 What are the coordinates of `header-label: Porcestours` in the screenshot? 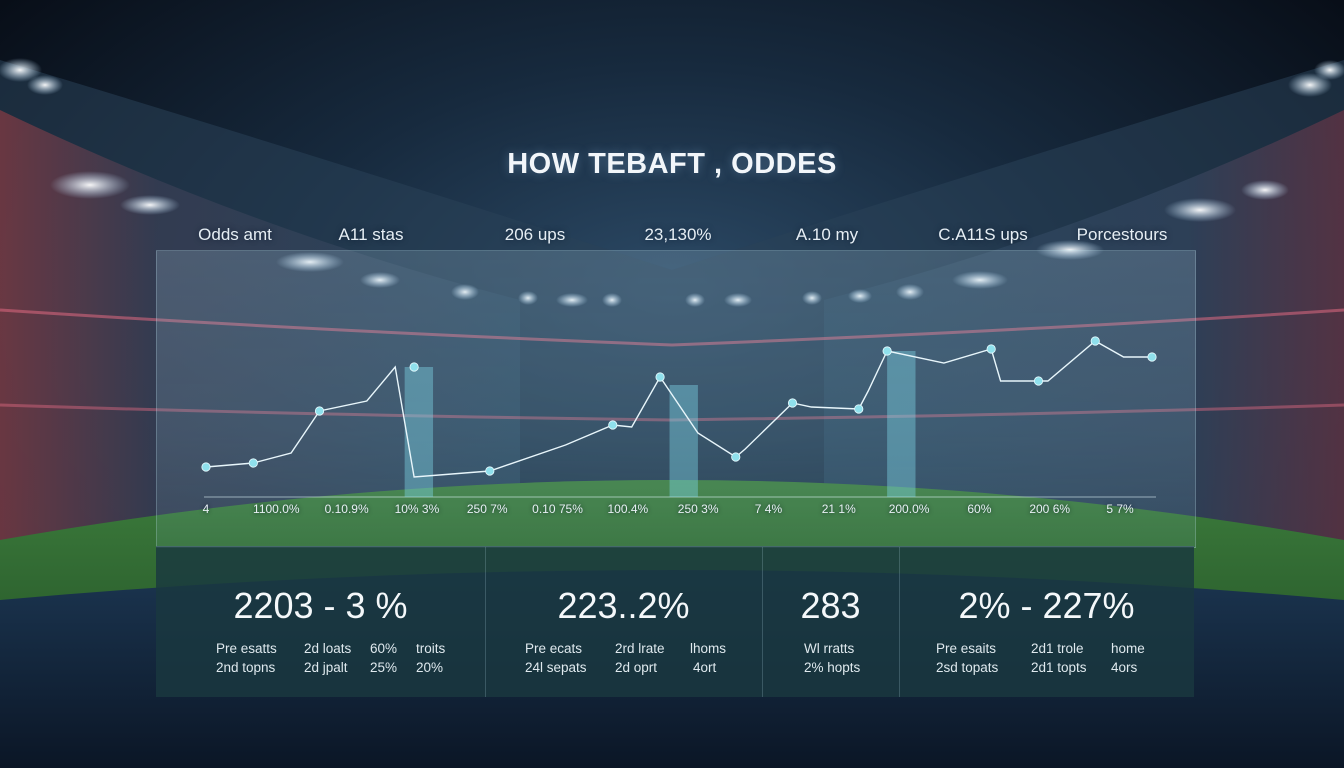 It's located at (1122, 234).